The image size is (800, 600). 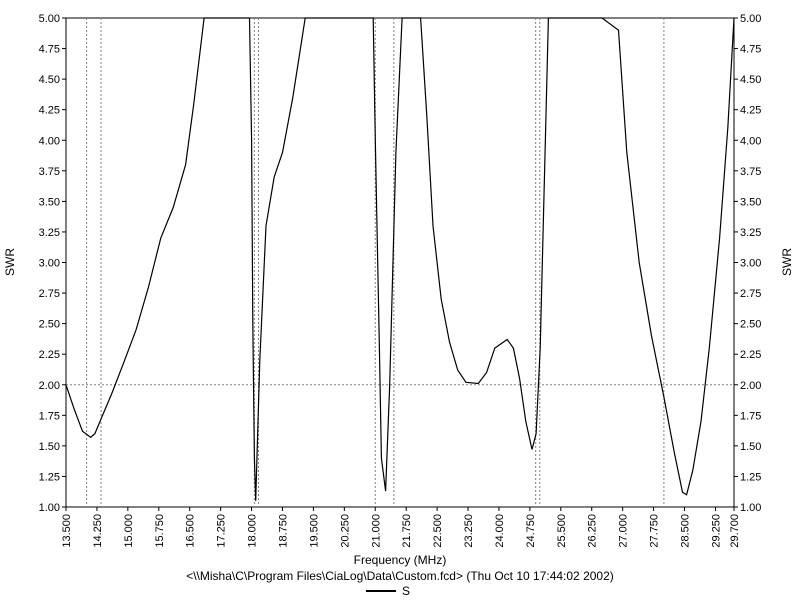 What do you see at coordinates (49, 80) in the screenshot?
I see `y-tick-label-left: 4.50` at bounding box center [49, 80].